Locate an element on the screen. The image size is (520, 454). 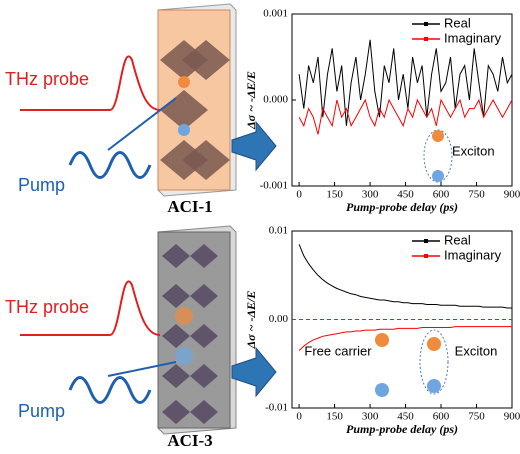
sample-label: ACI-3 is located at coordinates (189, 440).